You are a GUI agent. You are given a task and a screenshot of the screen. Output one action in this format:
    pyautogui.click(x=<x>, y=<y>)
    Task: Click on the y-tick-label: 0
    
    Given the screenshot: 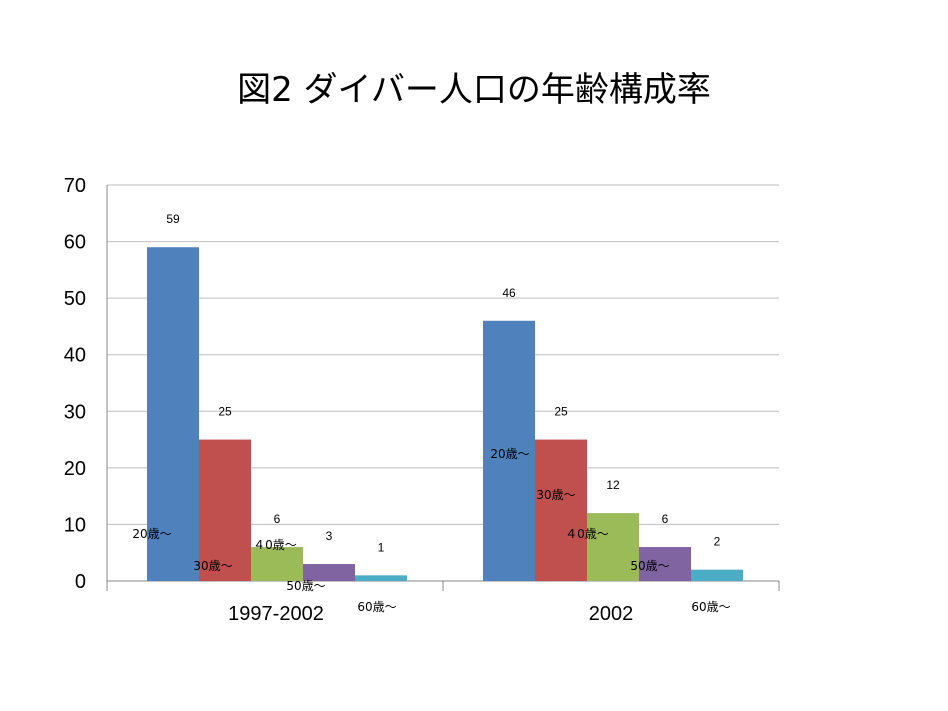 What is the action you would take?
    pyautogui.click(x=80, y=582)
    